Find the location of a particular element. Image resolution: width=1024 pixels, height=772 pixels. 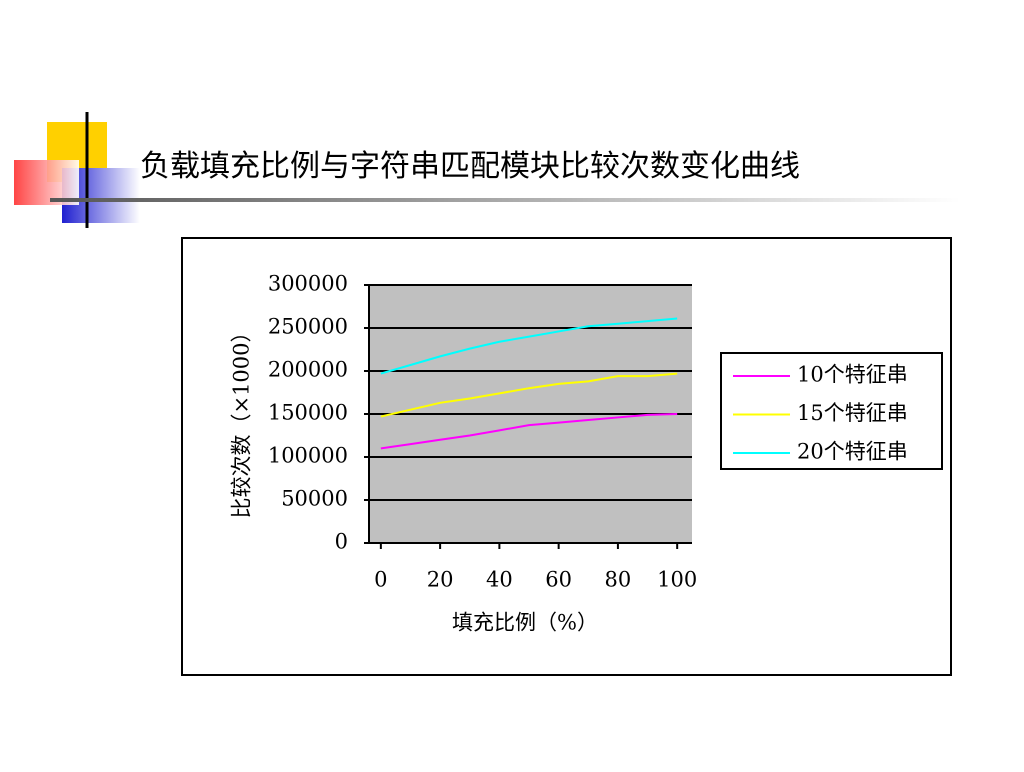

deco-red is located at coordinates (46, 182).